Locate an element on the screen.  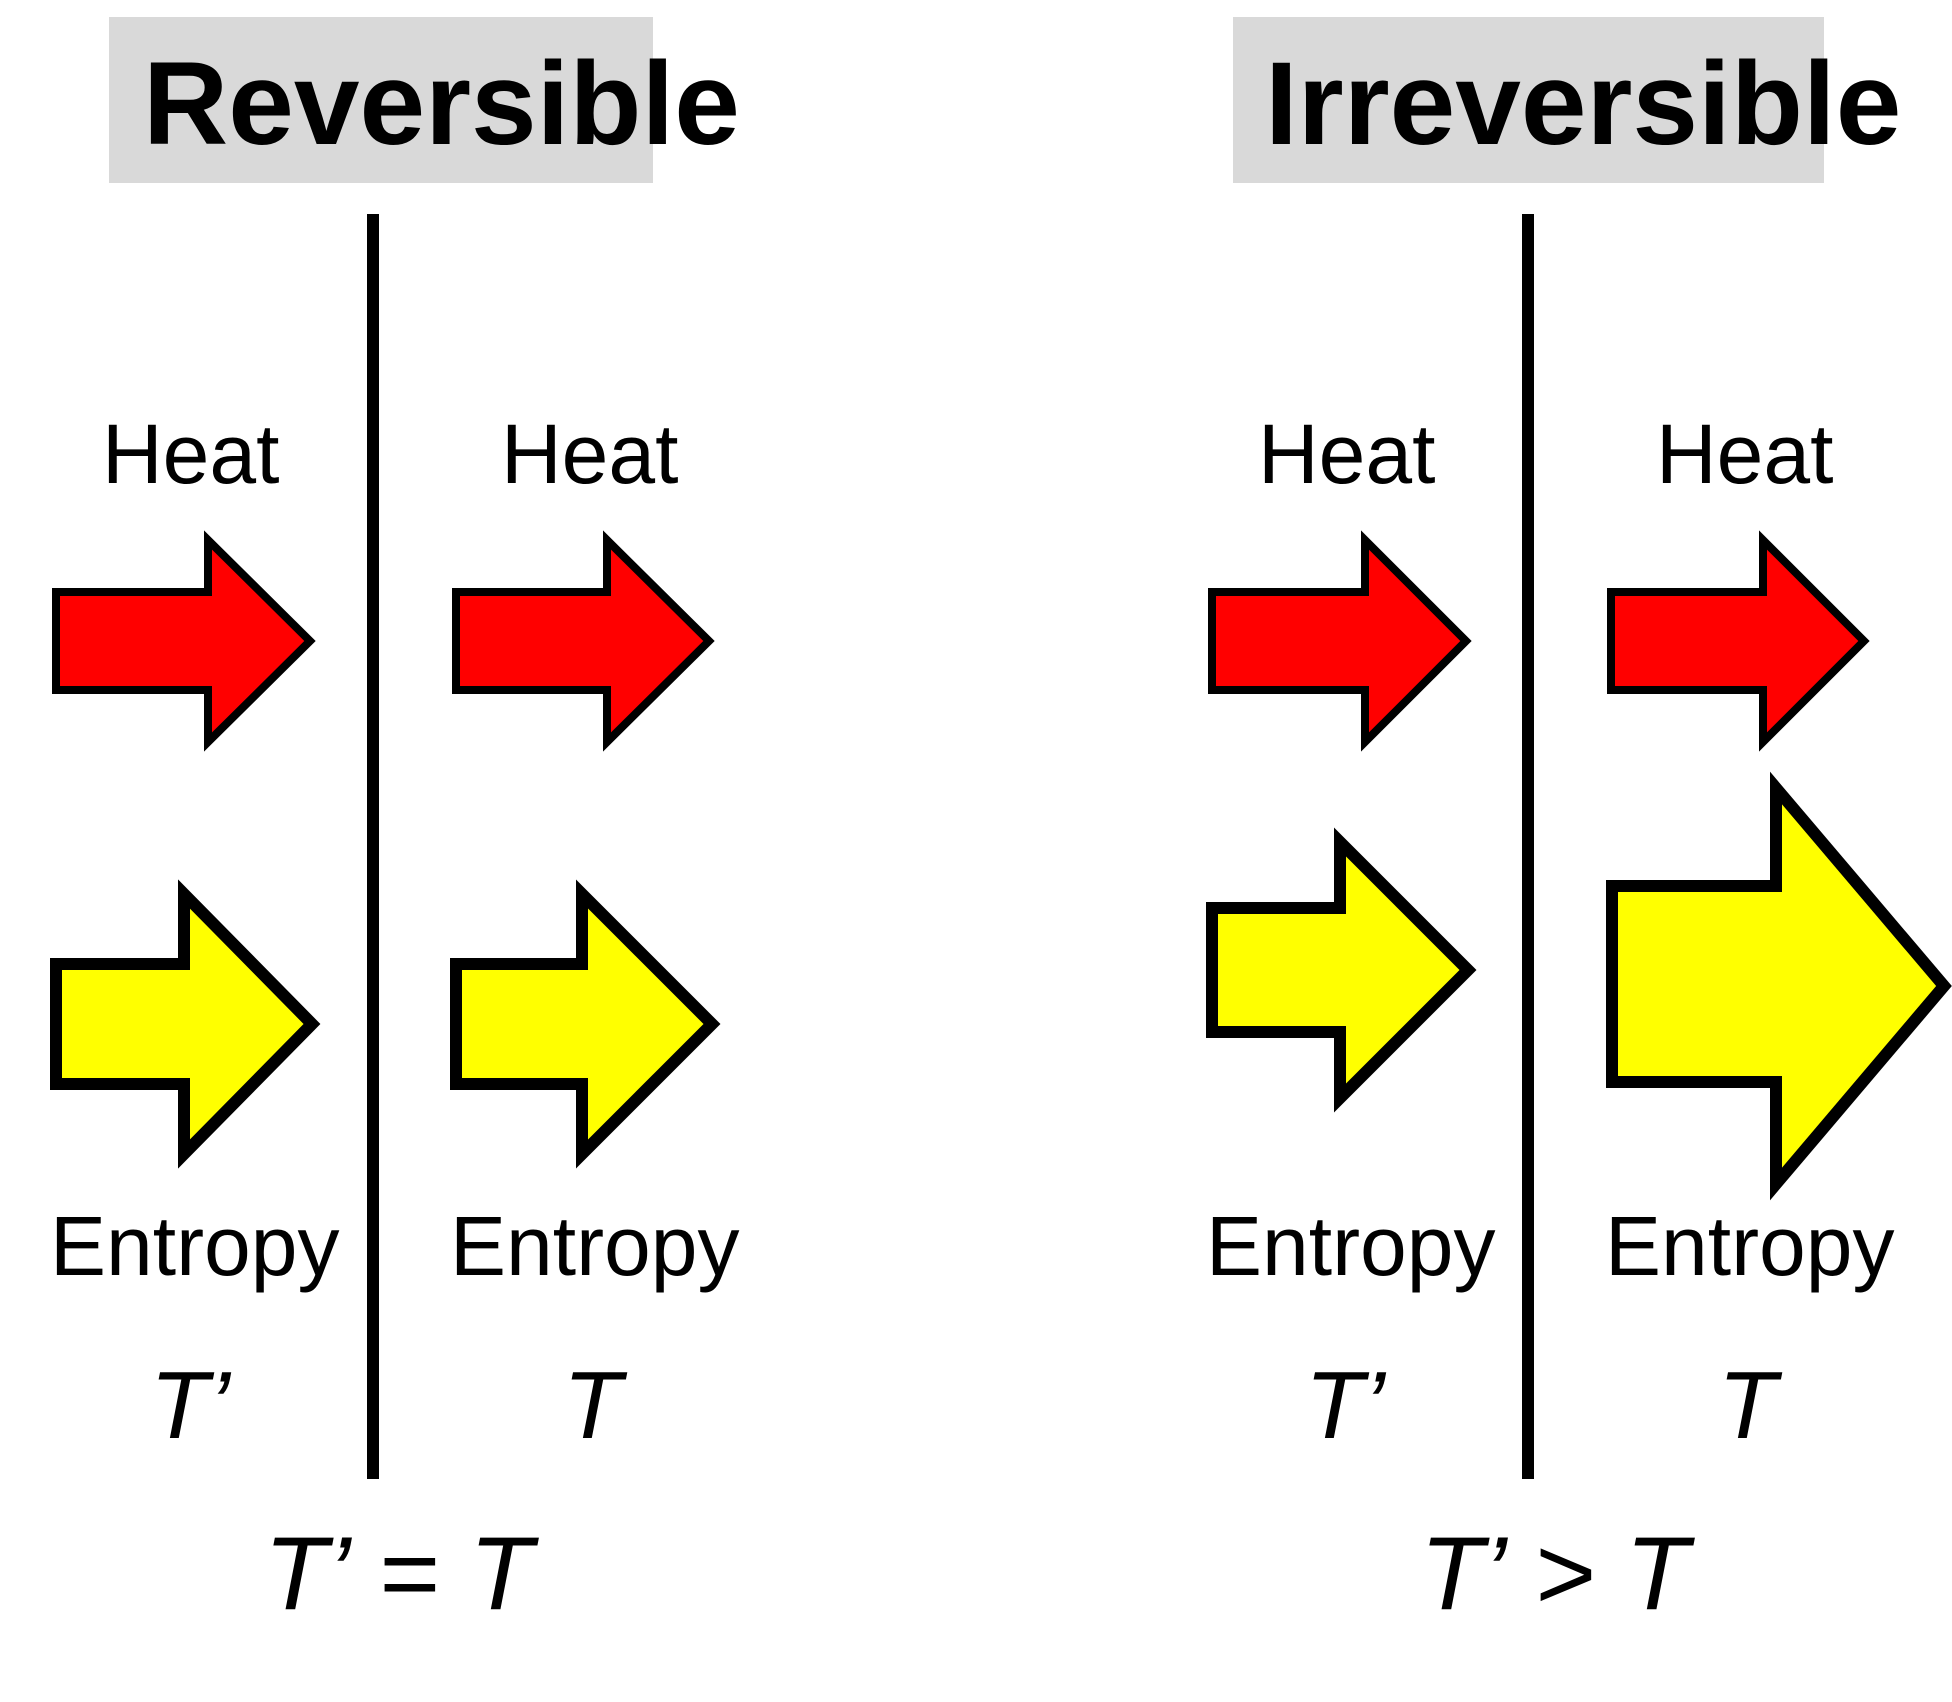
reversible-relation: T’ = T is located at coordinates (398, 1574).